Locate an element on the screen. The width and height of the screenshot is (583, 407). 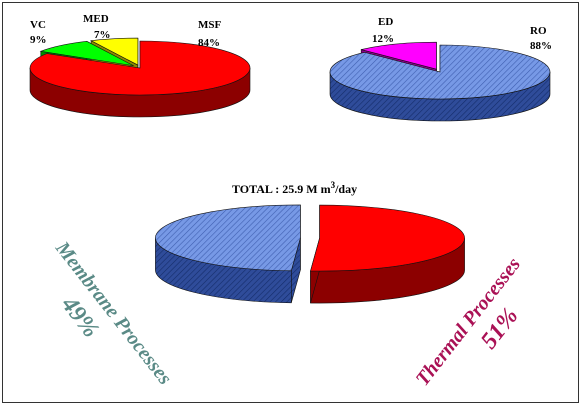
thermal-pie is located at coordinates (140, 77).